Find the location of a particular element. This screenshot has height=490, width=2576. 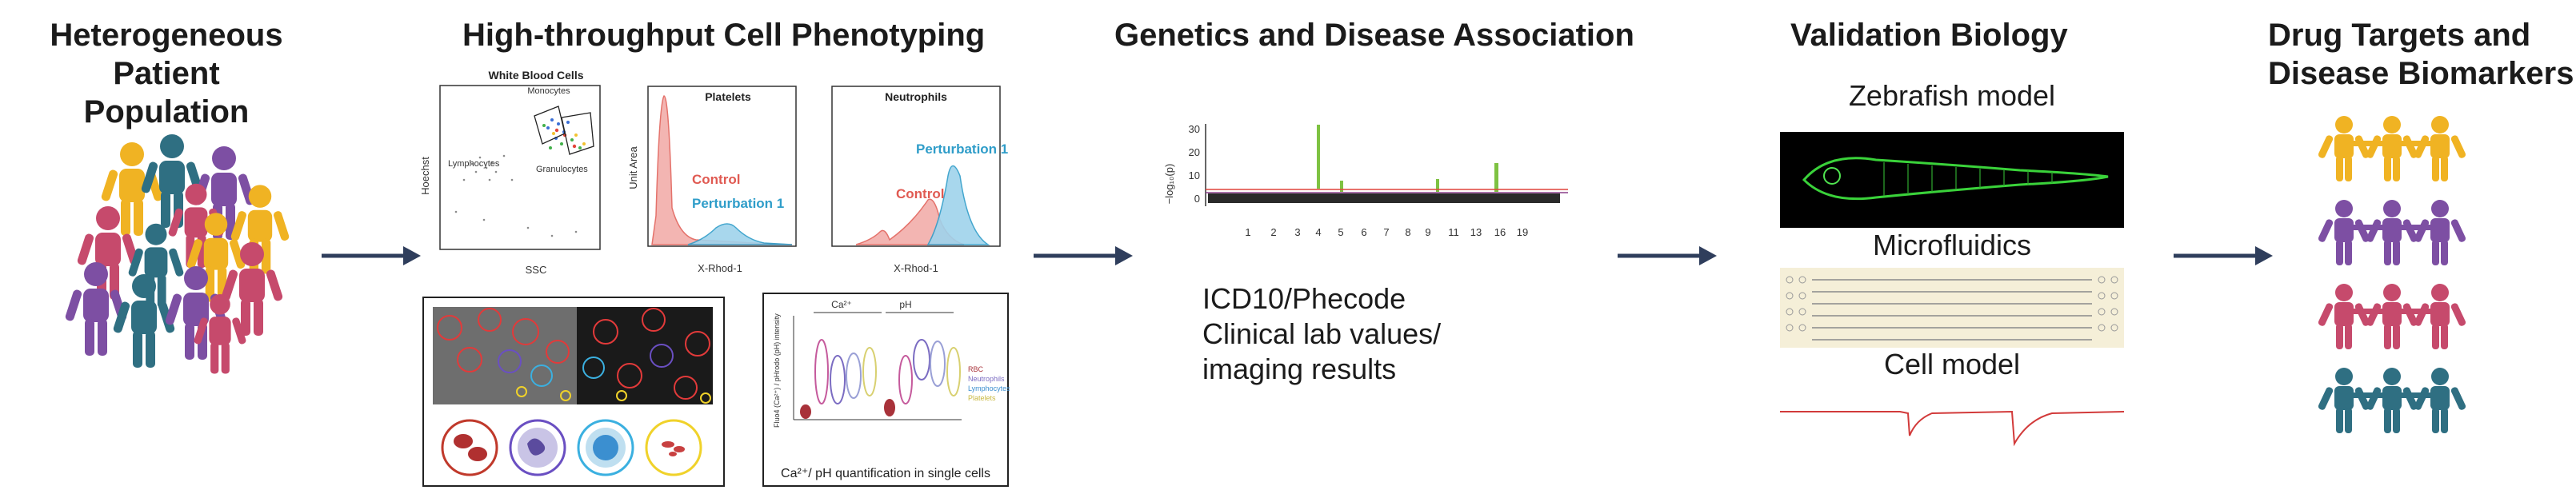

teal-patient-group is located at coordinates (2392, 400).